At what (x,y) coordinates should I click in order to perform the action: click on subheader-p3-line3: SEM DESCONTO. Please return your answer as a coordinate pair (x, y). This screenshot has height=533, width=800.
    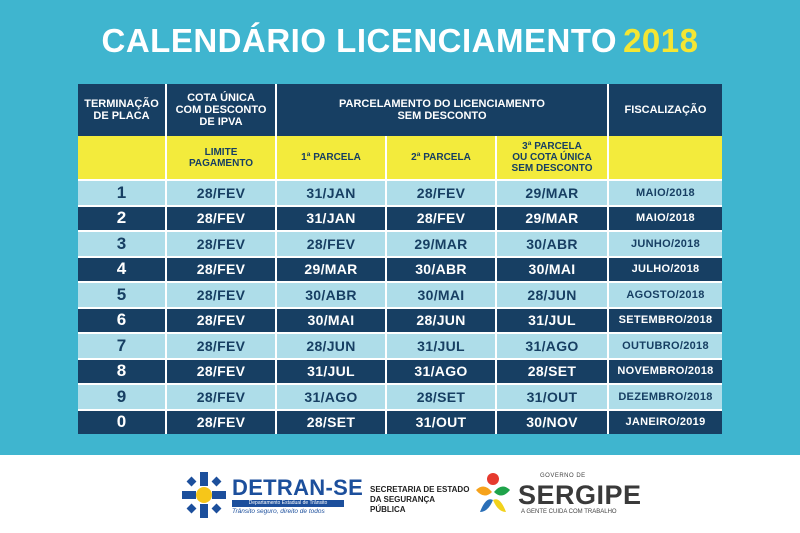
    Looking at the image, I should click on (552, 168).